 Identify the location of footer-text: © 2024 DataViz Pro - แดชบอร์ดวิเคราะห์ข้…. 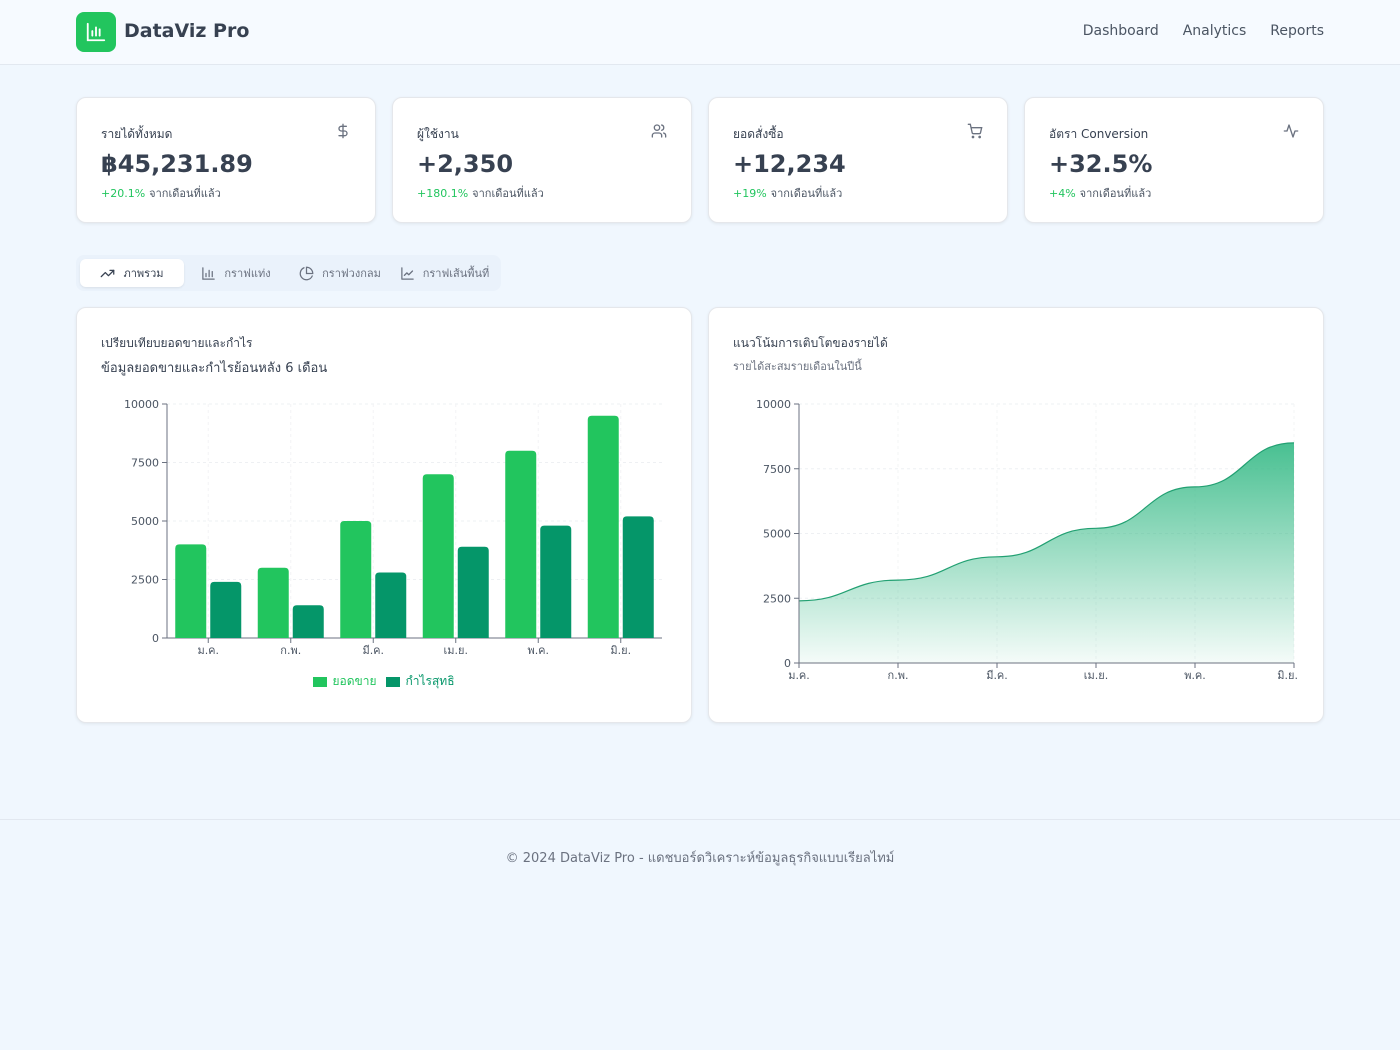
(700, 858).